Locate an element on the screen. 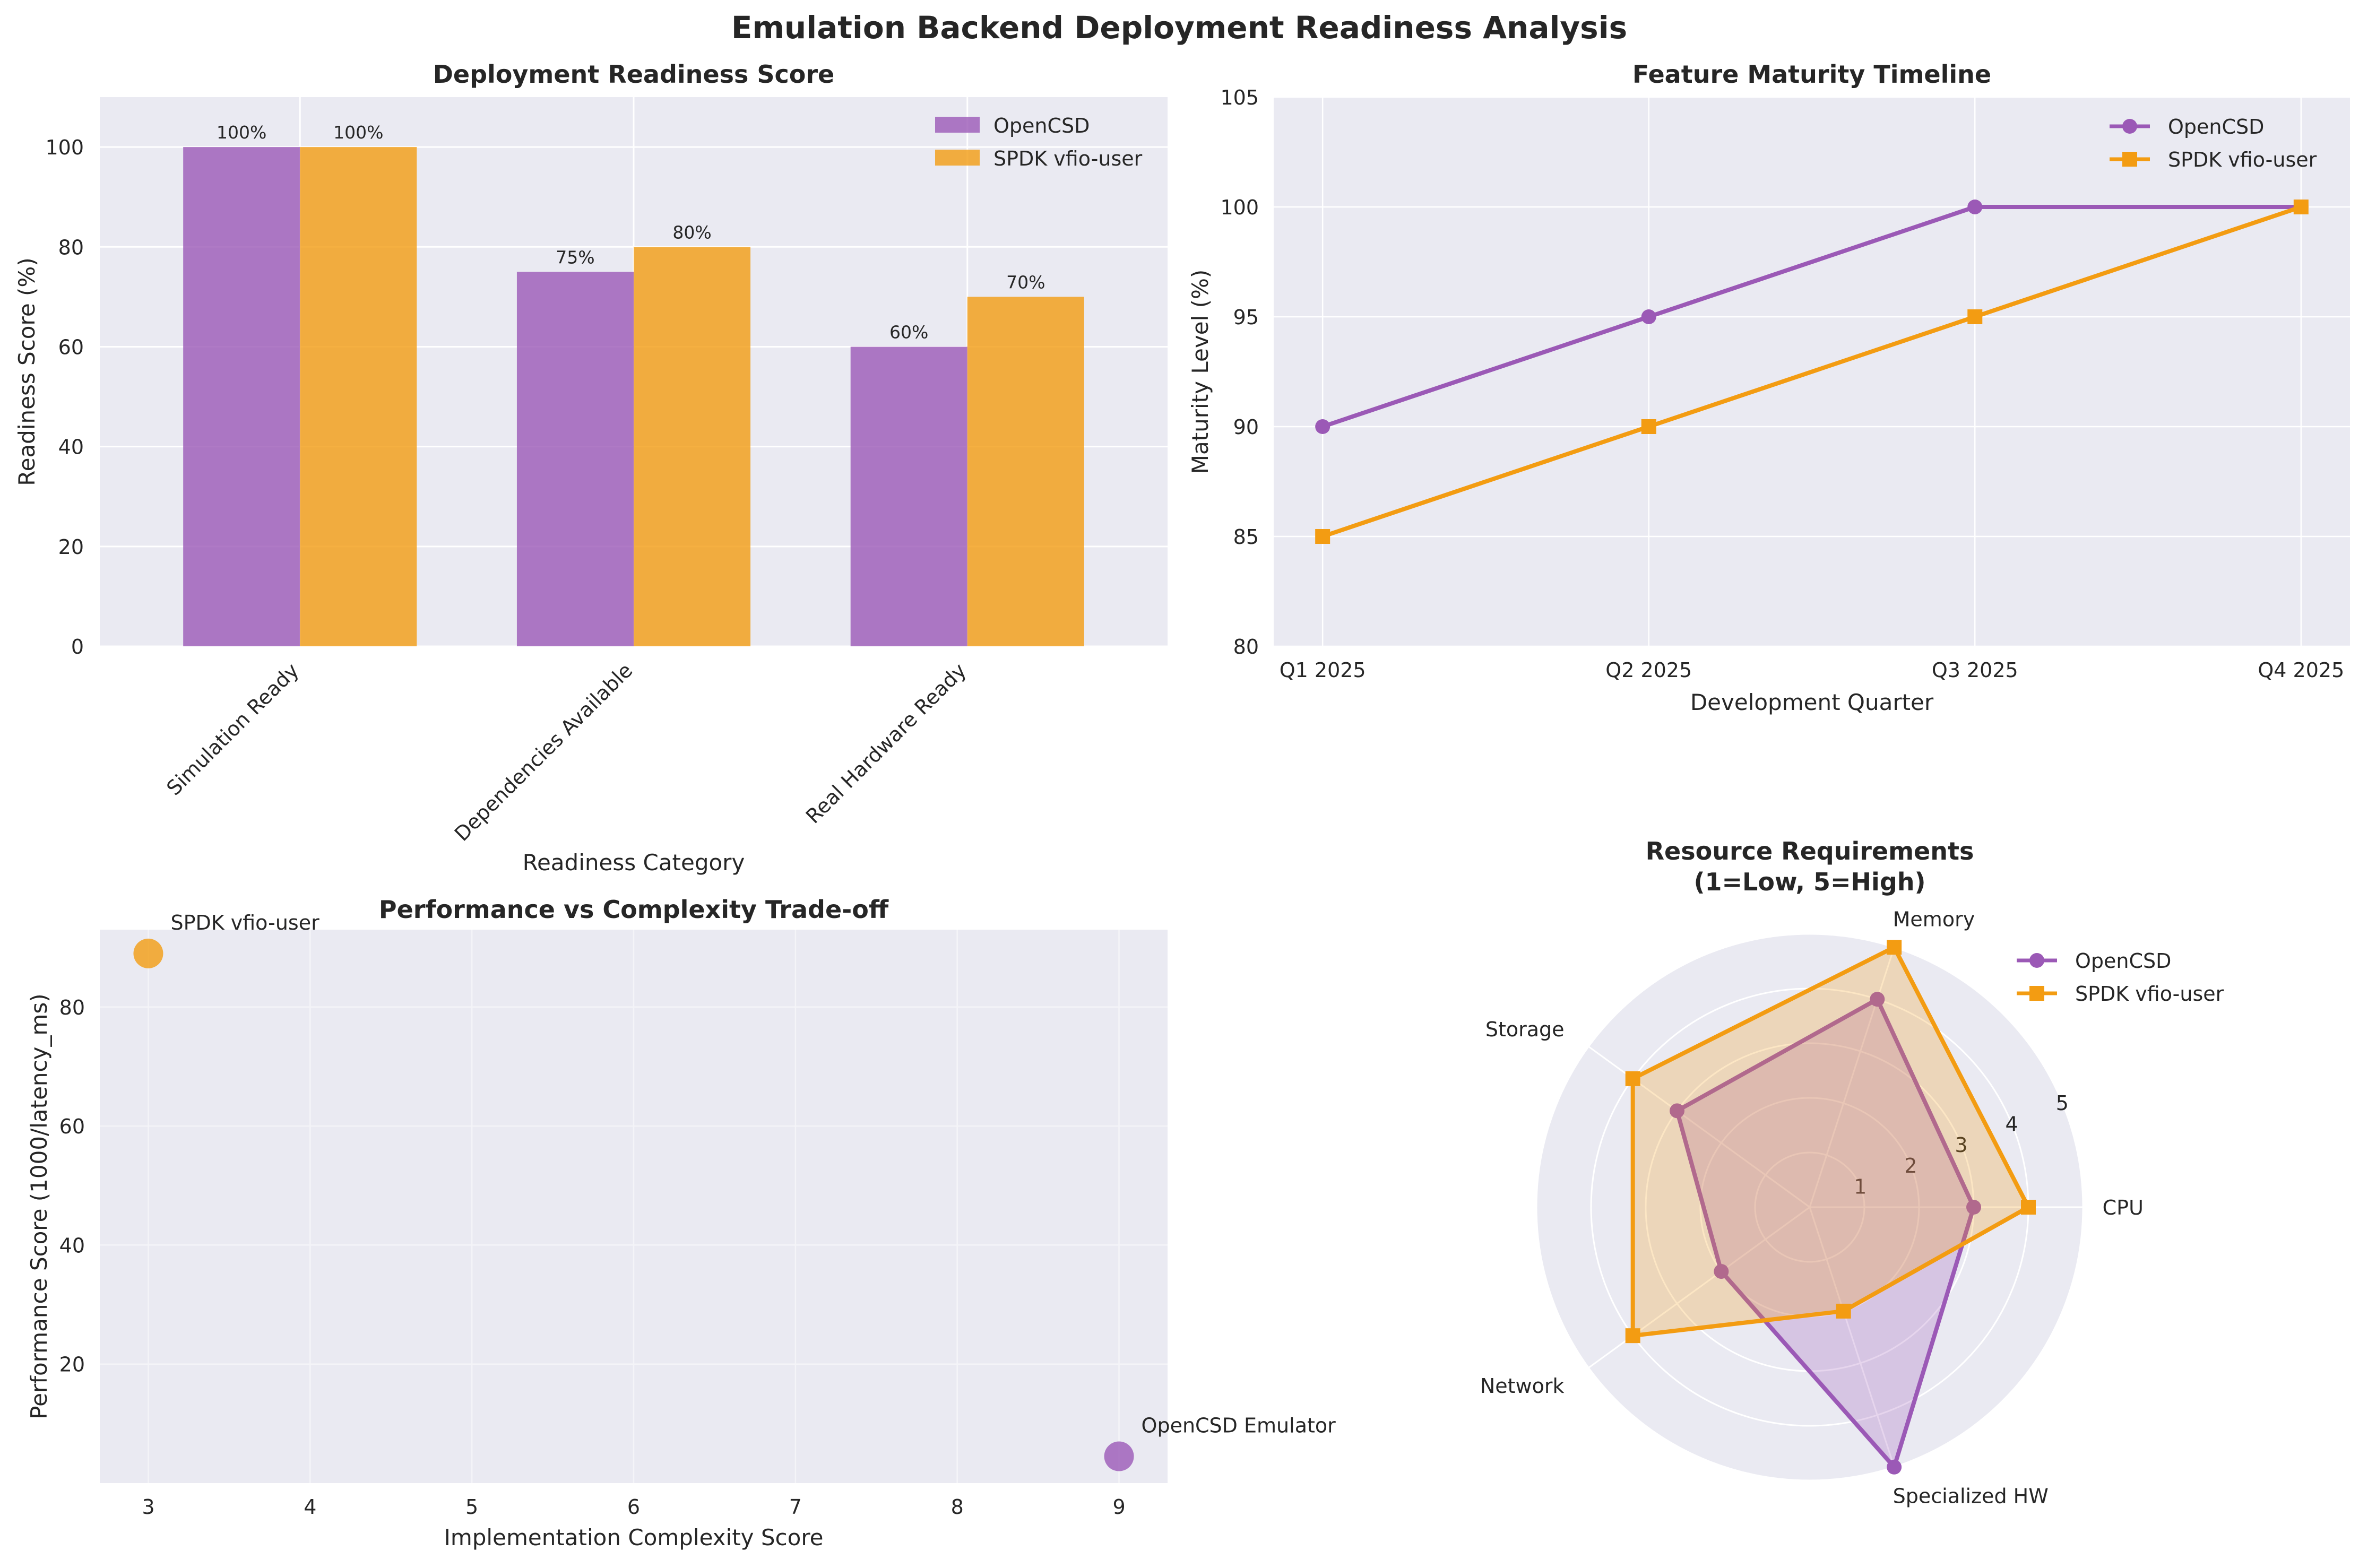 The width and height of the screenshot is (2359, 1568). tradeoff-ytick: 60 is located at coordinates (72, 1126).